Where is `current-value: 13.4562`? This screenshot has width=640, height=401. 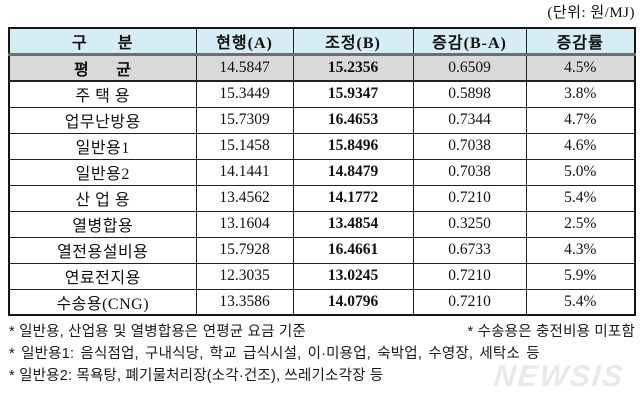
current-value: 13.4562 is located at coordinates (244, 198).